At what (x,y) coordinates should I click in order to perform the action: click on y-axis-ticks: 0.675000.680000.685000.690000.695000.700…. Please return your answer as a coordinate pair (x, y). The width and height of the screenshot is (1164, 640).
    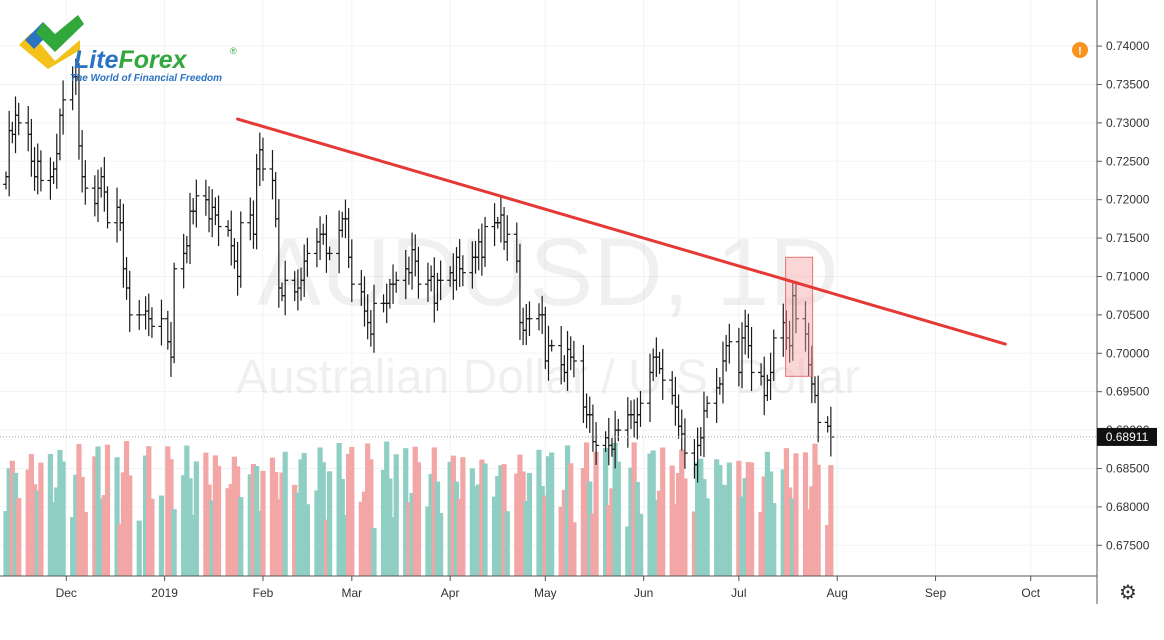
    Looking at the image, I should click on (1123, 295).